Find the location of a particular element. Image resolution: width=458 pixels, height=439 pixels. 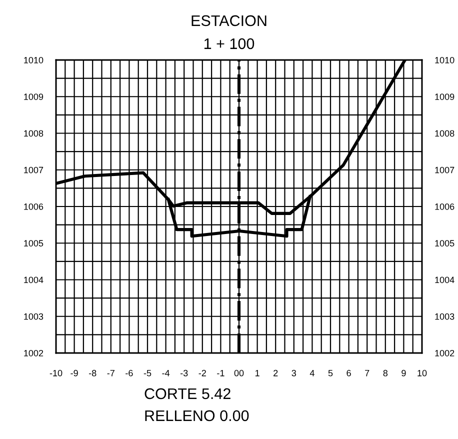

y2-tick-label: 1005 is located at coordinates (444, 243).